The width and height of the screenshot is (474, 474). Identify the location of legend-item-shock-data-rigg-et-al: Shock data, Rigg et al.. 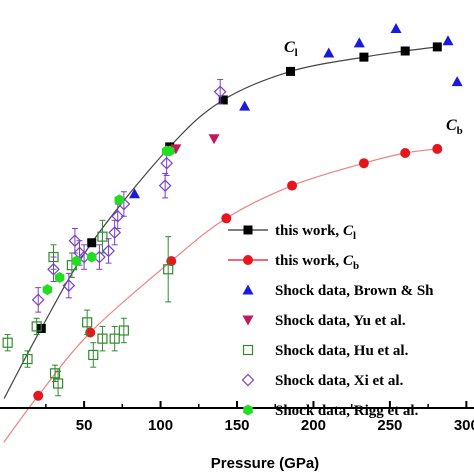
(331, 411).